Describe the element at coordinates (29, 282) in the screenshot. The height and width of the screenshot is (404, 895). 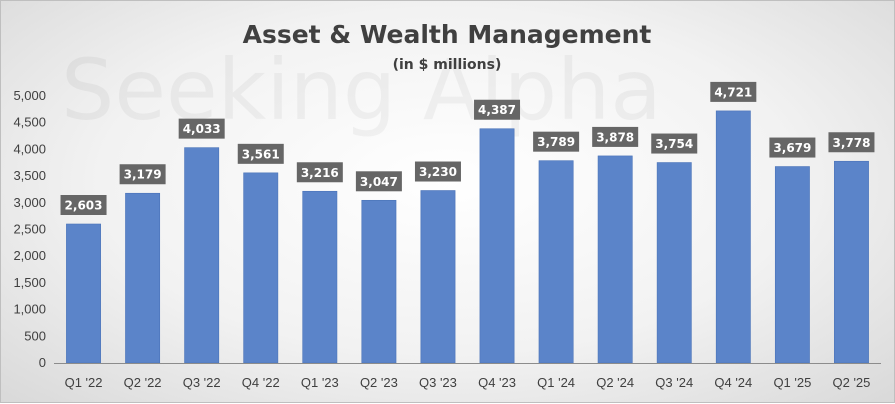
I see `y-tick-label: 1,500` at that location.